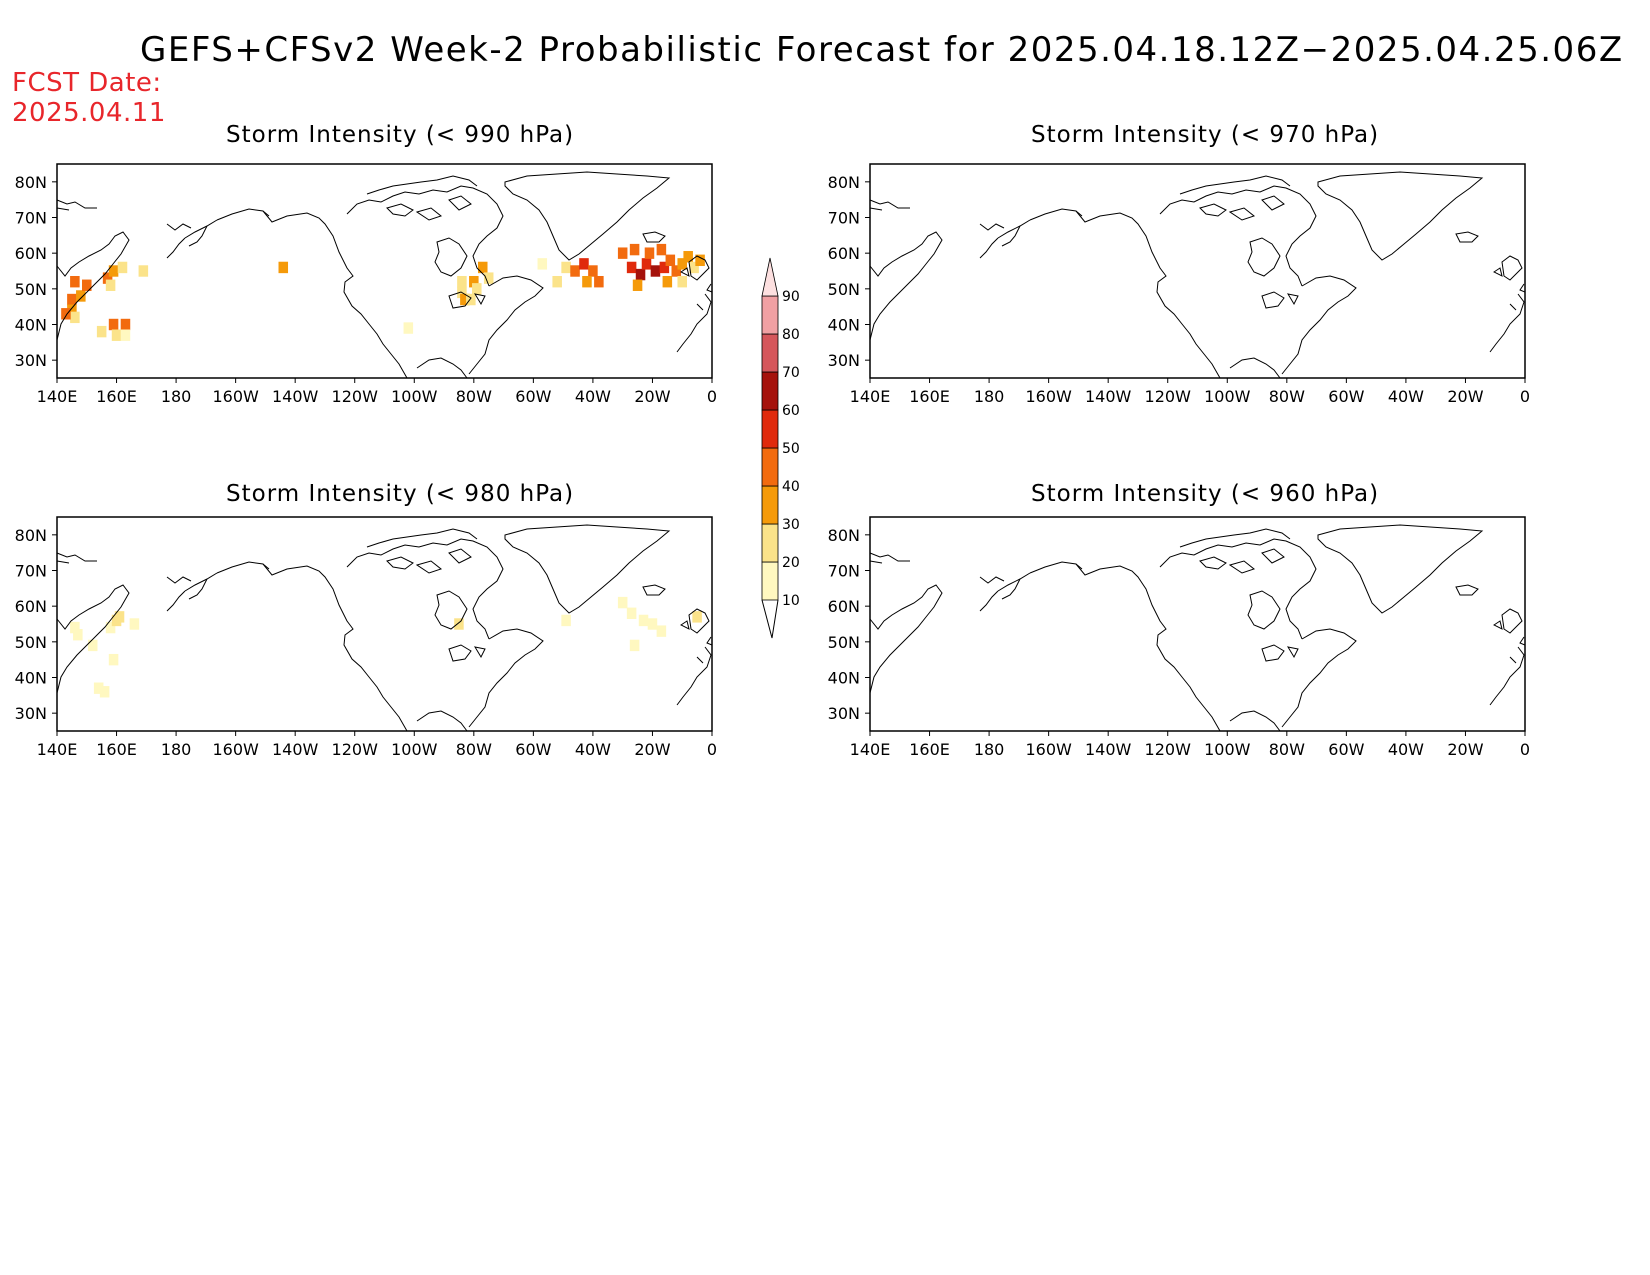 This screenshot has height=1275, width=1650. I want to click on colorbar-label: 70, so click(791, 373).